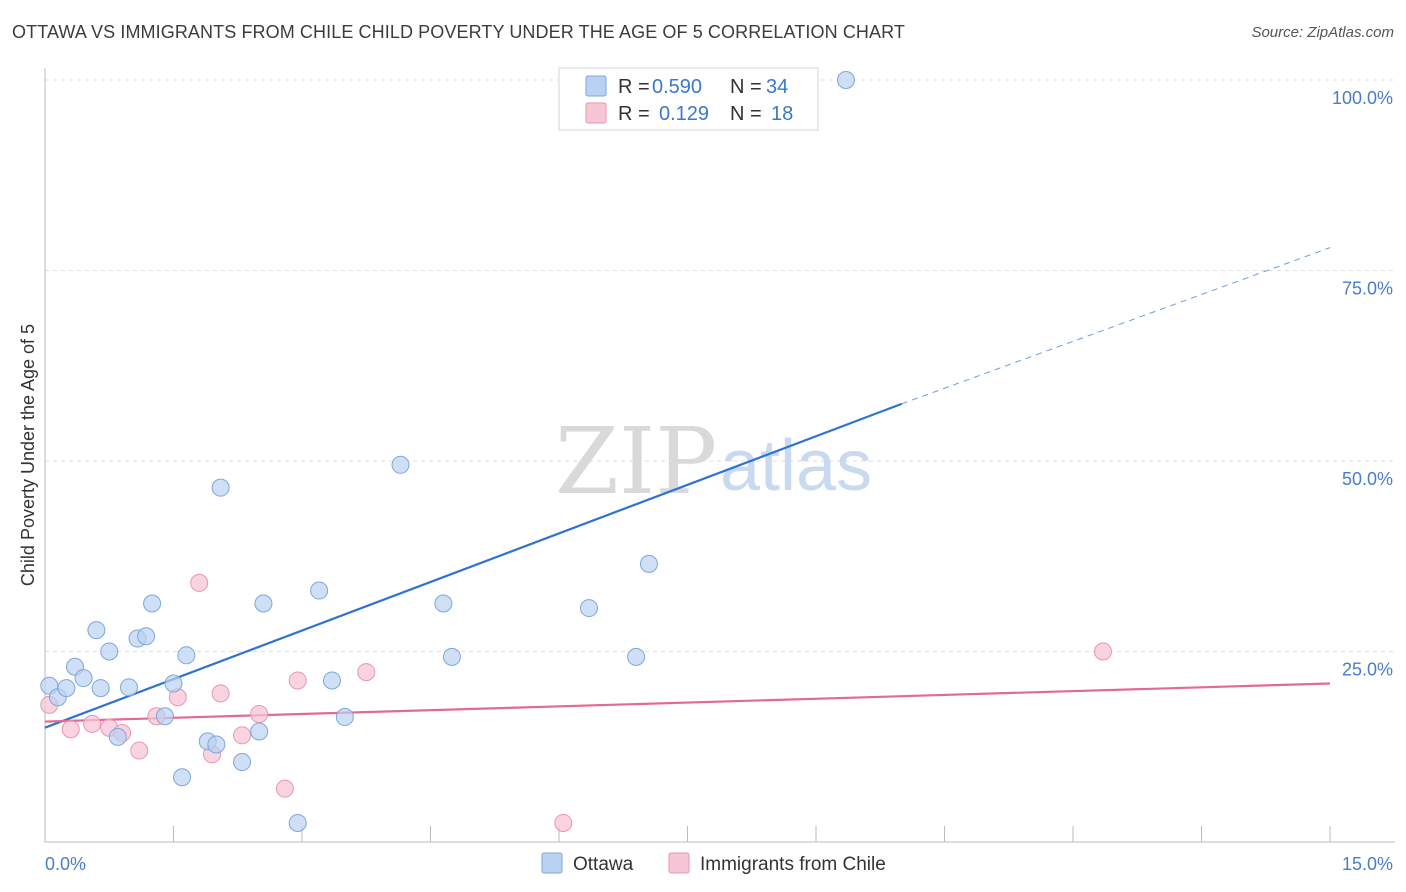  I want to click on legend-r-value-ottawa: 0.590, so click(677, 87).